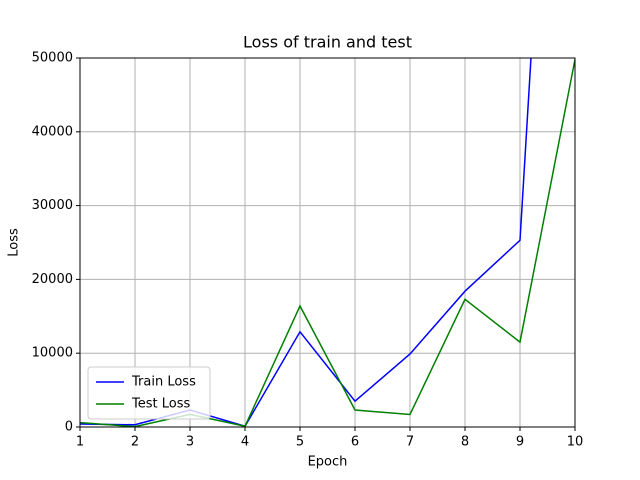  Describe the element at coordinates (14, 242) in the screenshot. I see `y-axis-label: Loss` at that location.